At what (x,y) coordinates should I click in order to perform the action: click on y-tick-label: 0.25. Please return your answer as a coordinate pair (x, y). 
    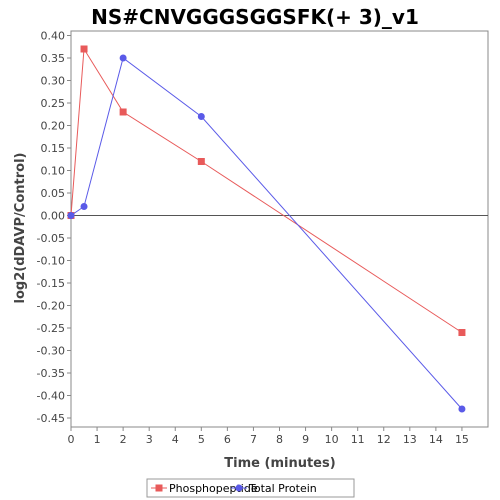
    Looking at the image, I should click on (53, 103).